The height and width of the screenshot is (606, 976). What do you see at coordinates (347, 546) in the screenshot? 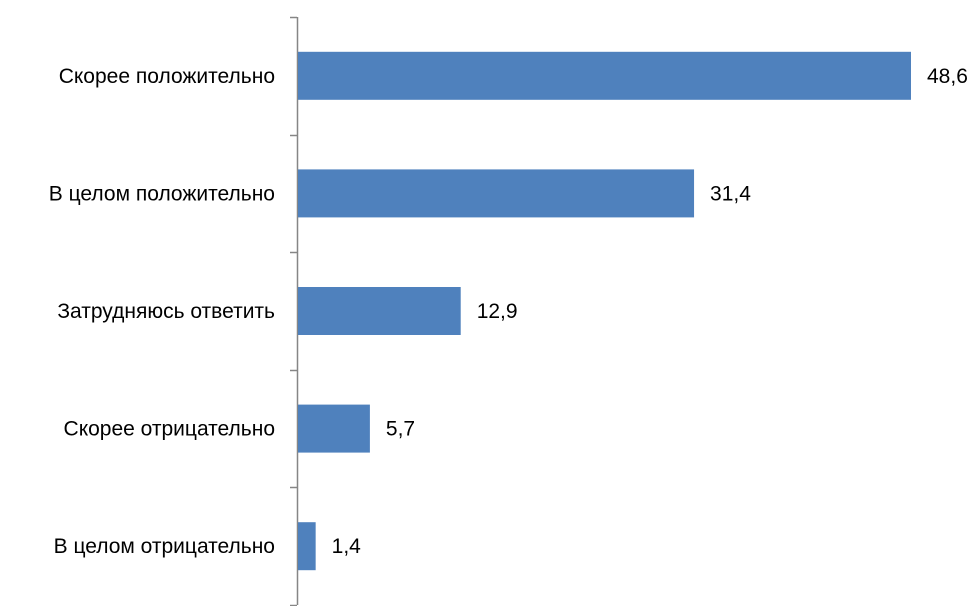
I see `value-label: 1,4` at bounding box center [347, 546].